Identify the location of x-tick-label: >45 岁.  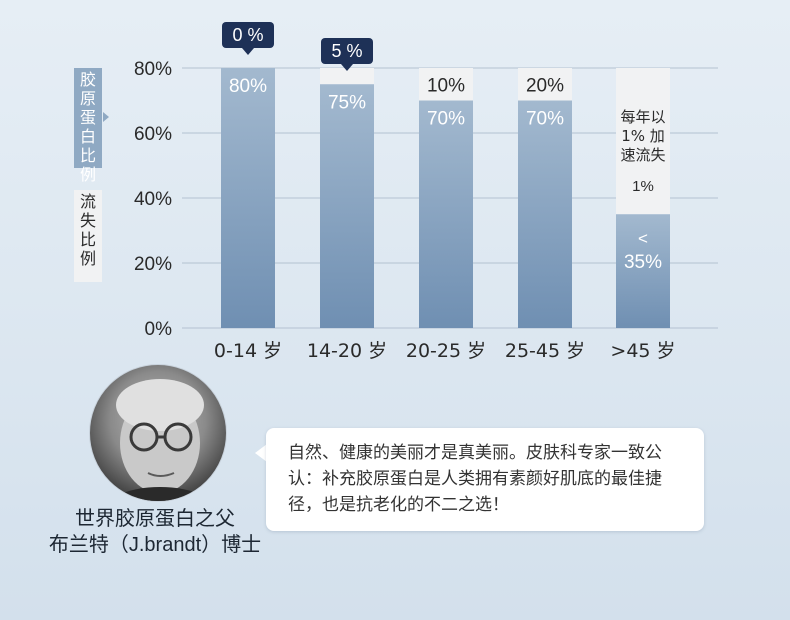
(642, 350).